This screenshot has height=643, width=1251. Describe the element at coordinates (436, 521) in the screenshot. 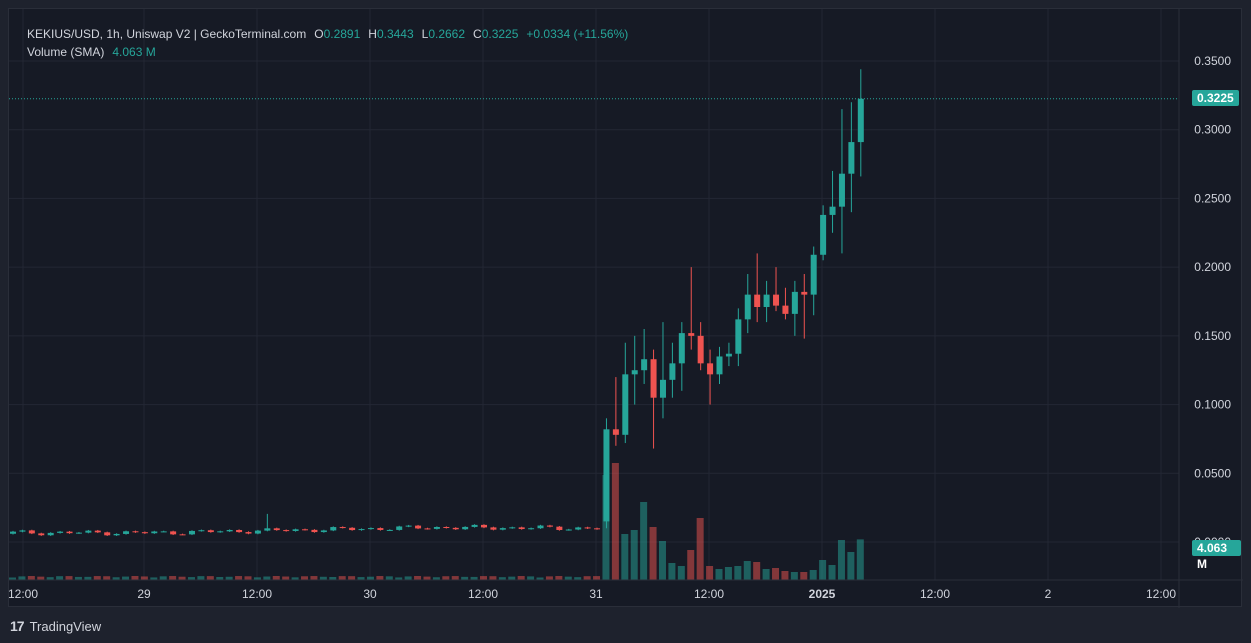

I see `volume-bars` at that location.